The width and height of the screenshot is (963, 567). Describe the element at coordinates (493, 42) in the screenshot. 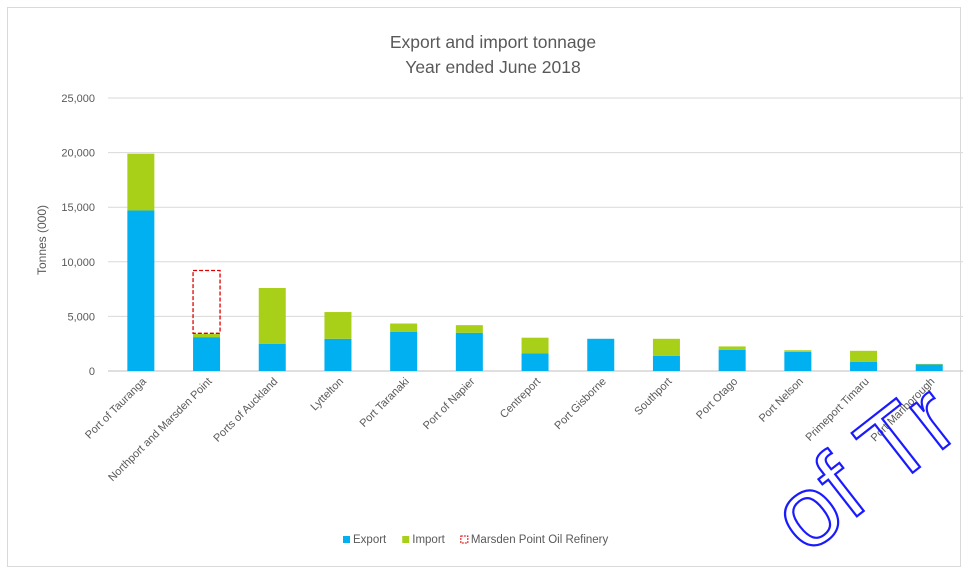

I see `chart-title: Export and import tonnage` at that location.